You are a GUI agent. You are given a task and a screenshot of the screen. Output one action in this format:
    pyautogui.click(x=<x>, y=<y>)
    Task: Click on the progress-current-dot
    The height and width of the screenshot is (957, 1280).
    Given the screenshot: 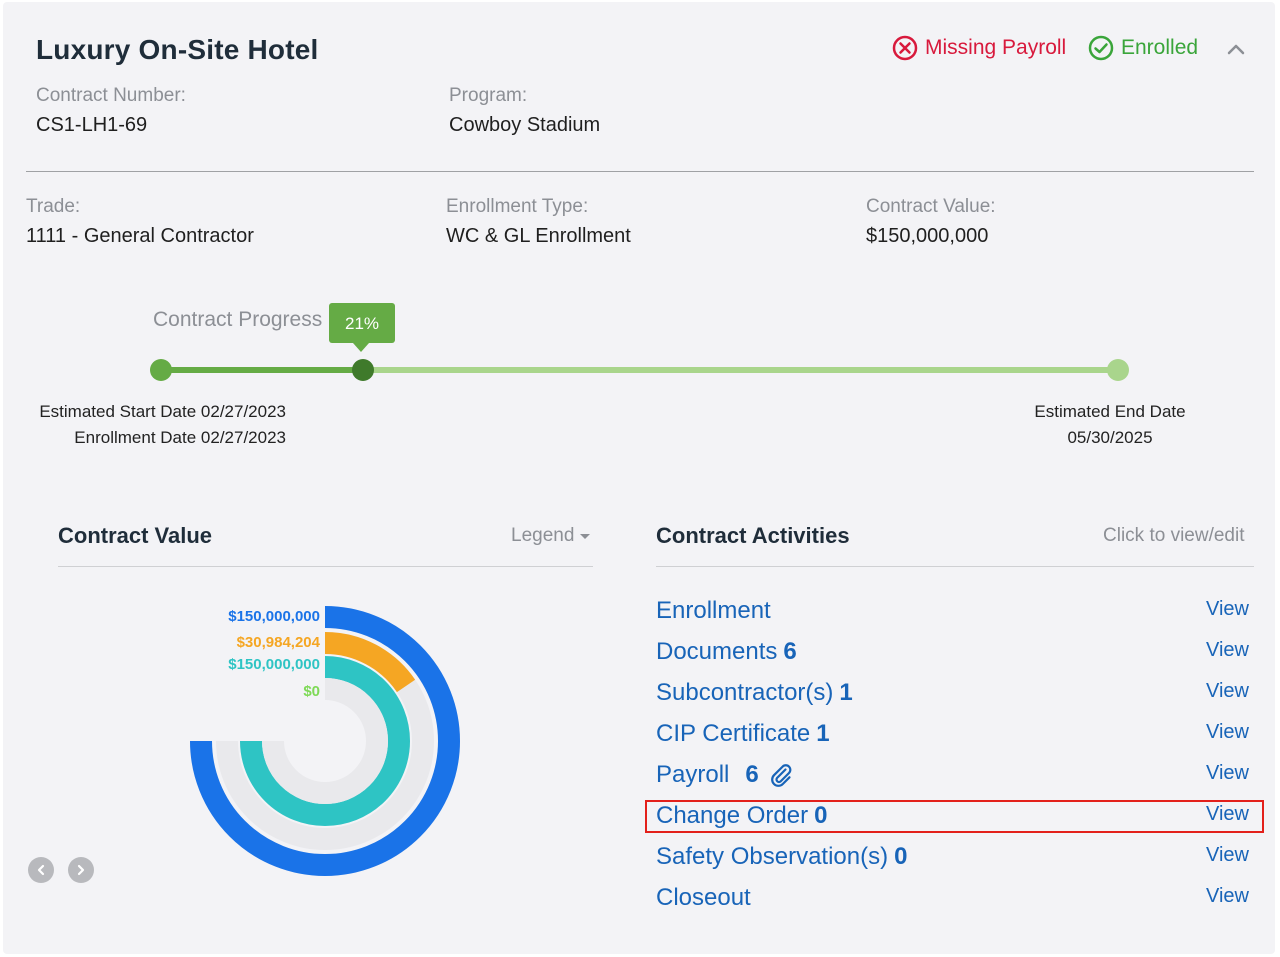 What is the action you would take?
    pyautogui.click(x=363, y=370)
    